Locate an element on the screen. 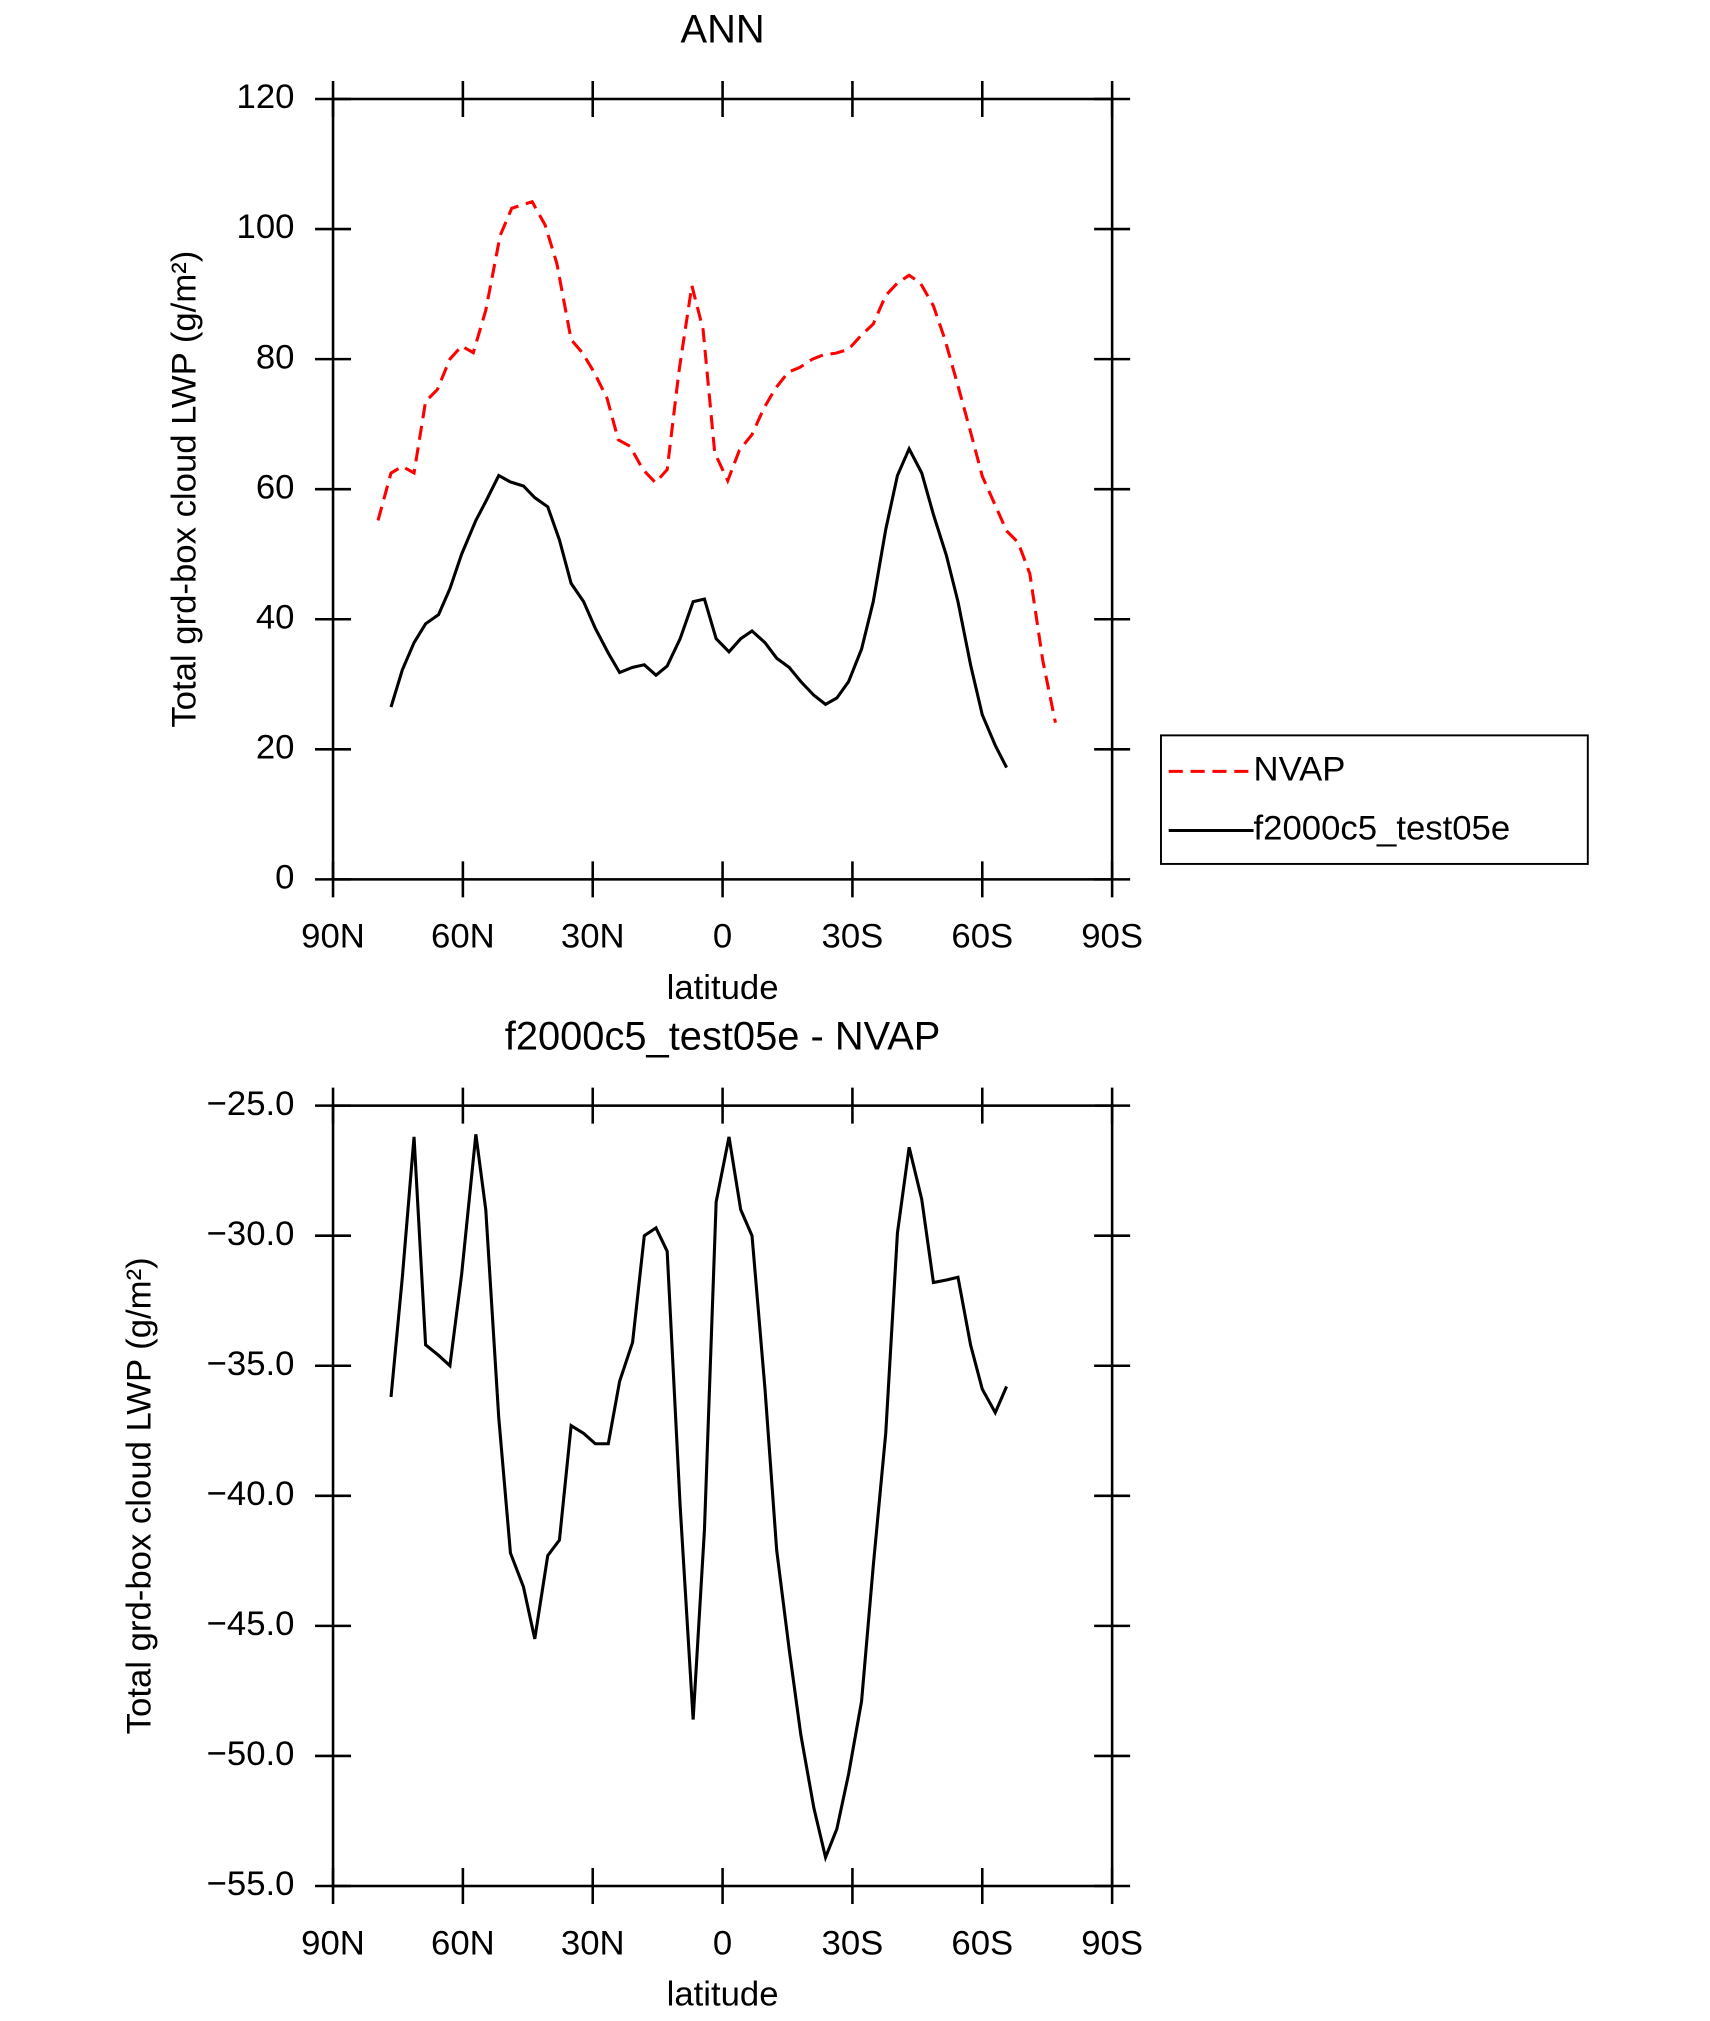  y-tick-label: −25.0 is located at coordinates (251, 1104).